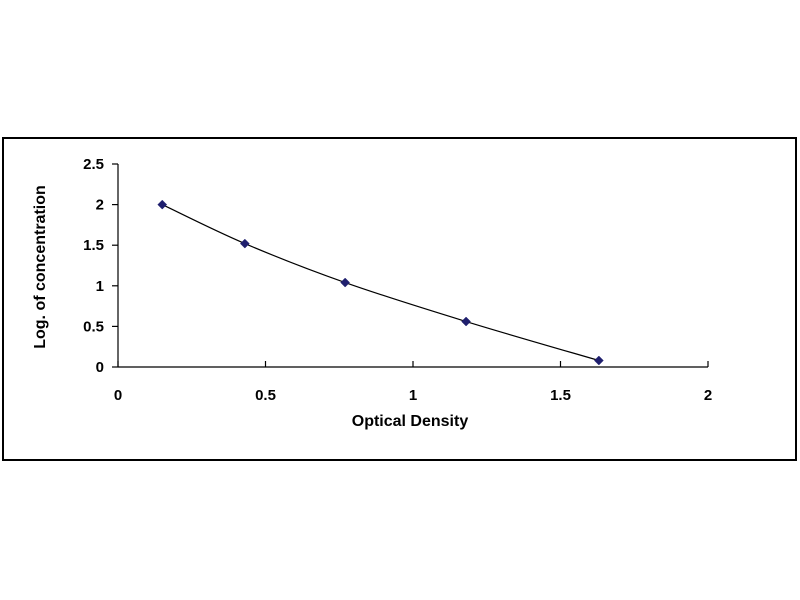  I want to click on x-tick-label: 0, so click(118, 395).